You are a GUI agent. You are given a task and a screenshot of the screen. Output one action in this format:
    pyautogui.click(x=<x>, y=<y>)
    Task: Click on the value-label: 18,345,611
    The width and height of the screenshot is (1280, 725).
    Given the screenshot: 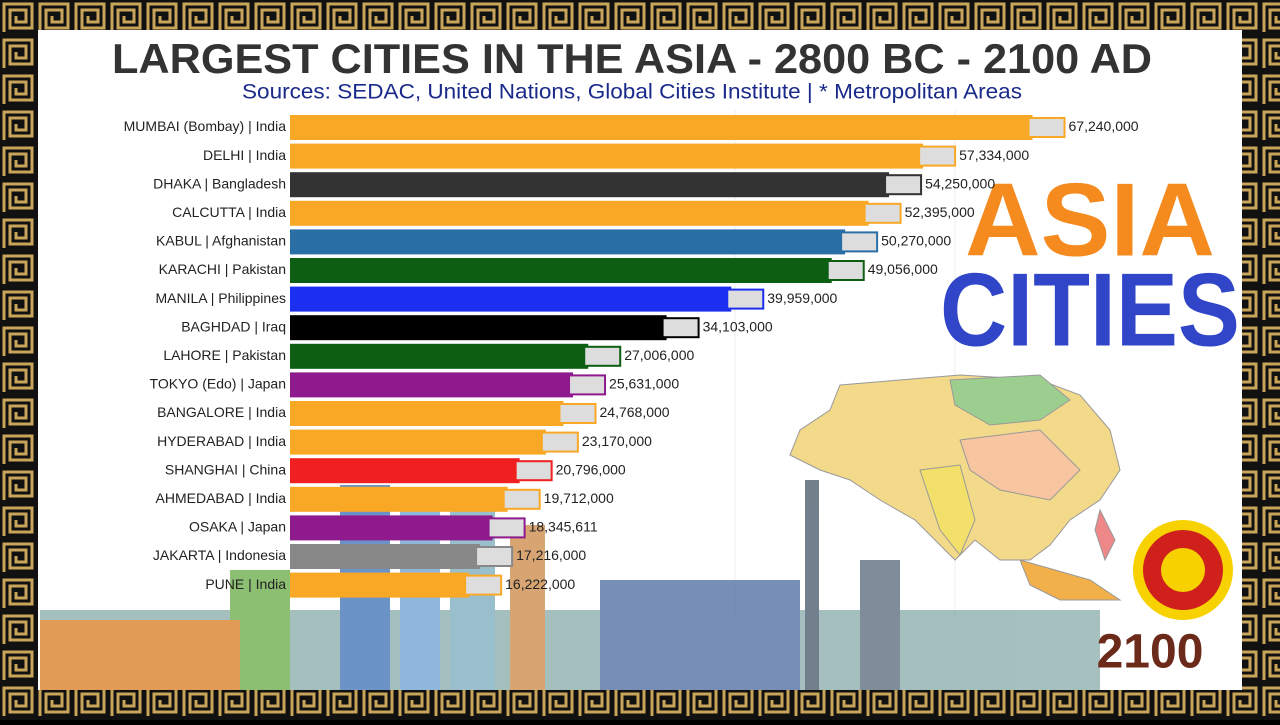 What is the action you would take?
    pyautogui.click(x=563, y=527)
    